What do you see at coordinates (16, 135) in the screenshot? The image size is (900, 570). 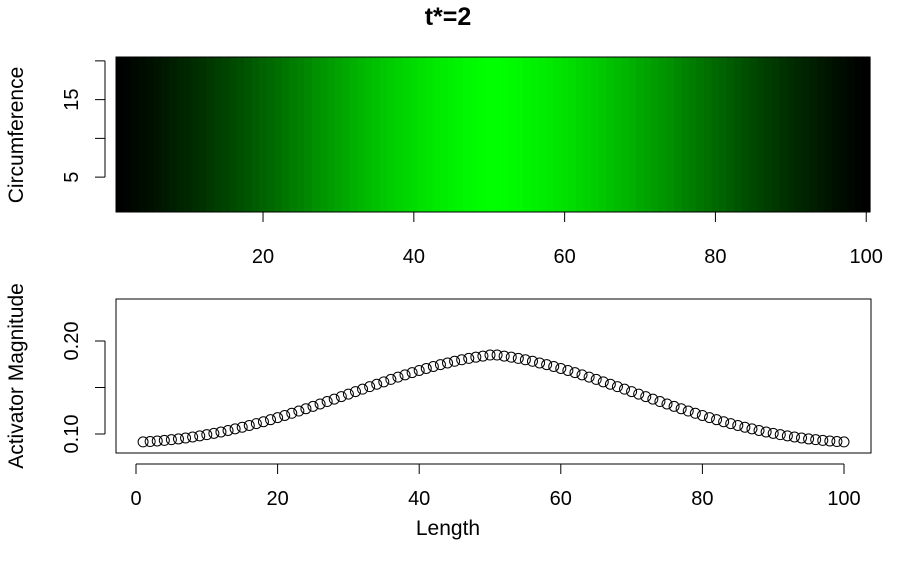 I see `heatmap-y-label: Circumference` at bounding box center [16, 135].